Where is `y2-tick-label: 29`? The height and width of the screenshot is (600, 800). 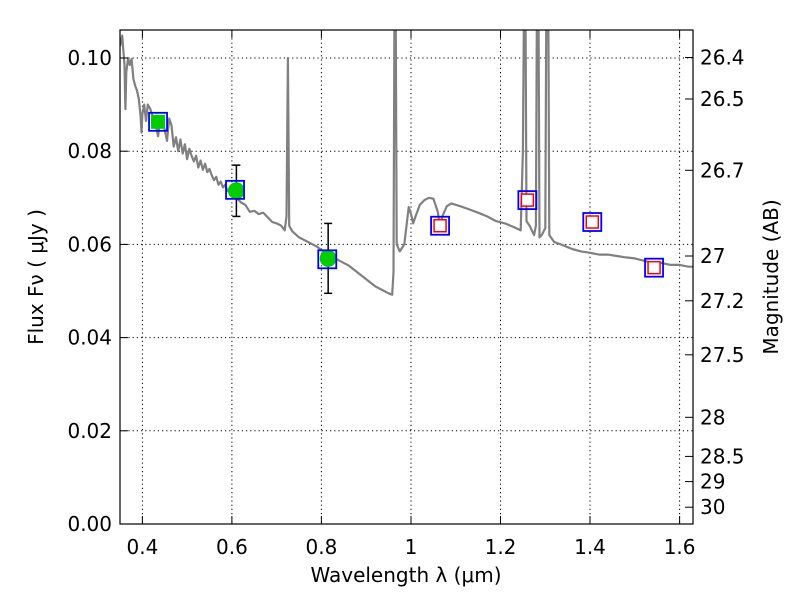
y2-tick-label: 29 is located at coordinates (712, 482).